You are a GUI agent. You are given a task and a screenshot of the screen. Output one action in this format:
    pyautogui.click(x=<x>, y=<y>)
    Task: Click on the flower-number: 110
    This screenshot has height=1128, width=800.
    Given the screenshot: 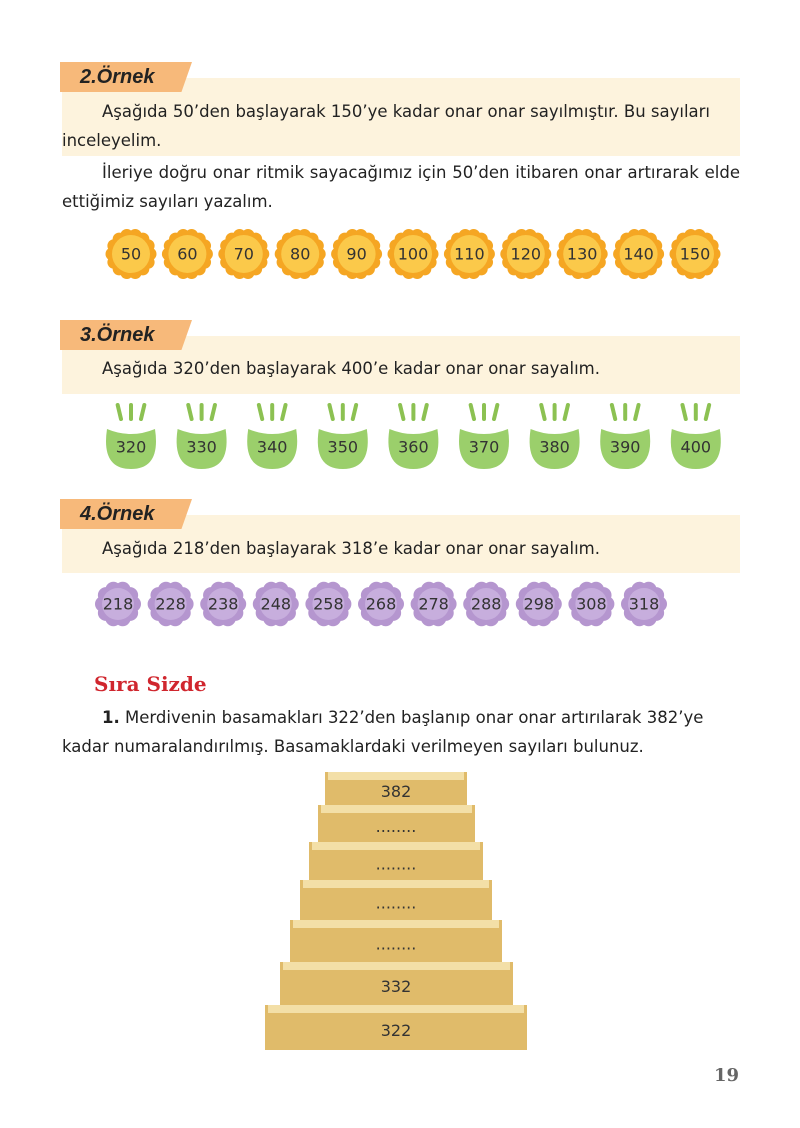 What is the action you would take?
    pyautogui.click(x=469, y=254)
    